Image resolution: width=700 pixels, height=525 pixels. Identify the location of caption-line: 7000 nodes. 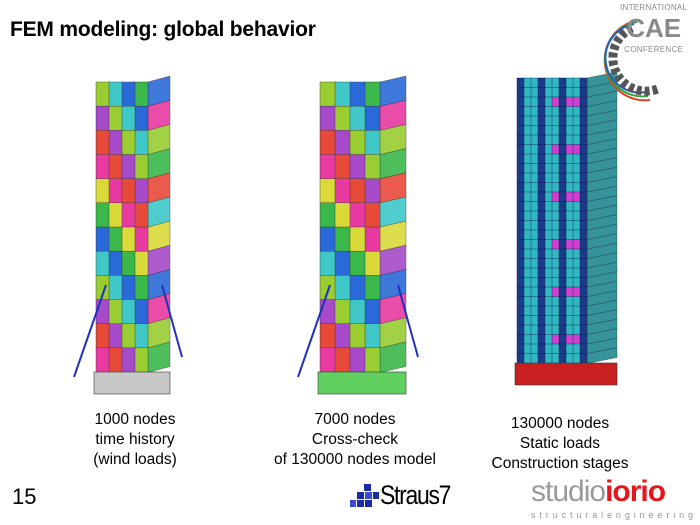
(355, 419).